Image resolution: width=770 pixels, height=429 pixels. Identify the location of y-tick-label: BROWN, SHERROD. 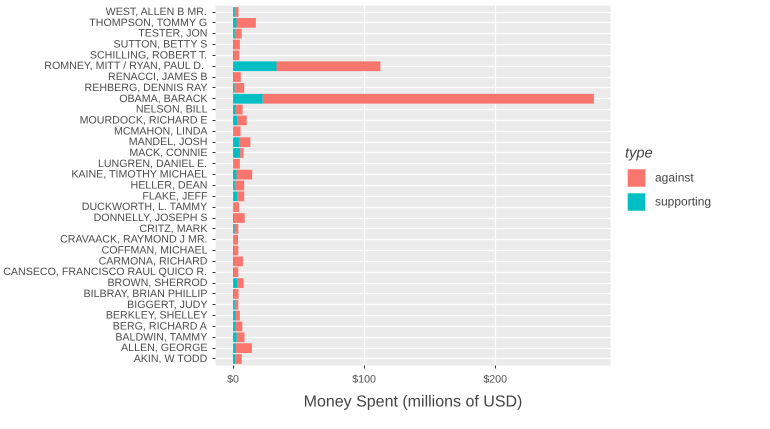
(157, 283).